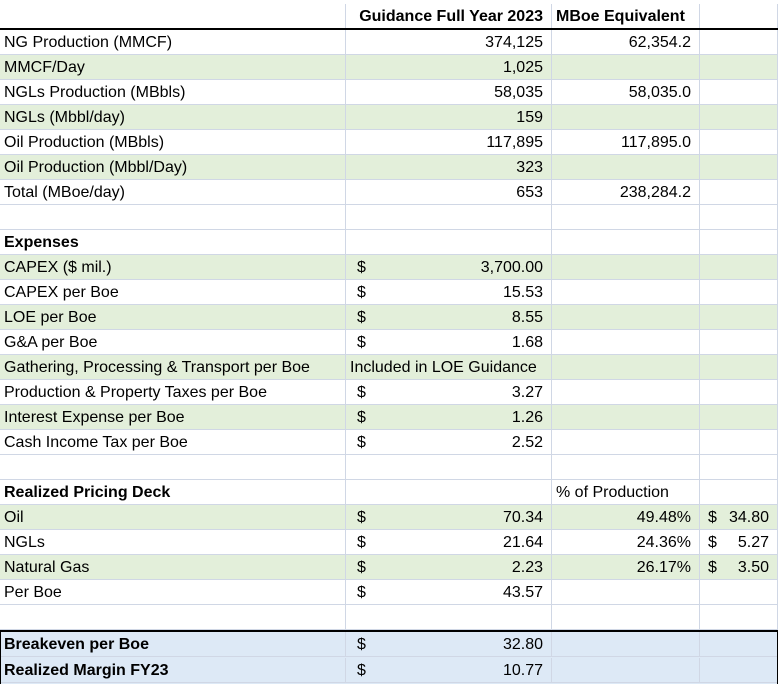 This screenshot has height=684, width=778. Describe the element at coordinates (173, 16) in the screenshot. I see `header-blank-cell` at that location.